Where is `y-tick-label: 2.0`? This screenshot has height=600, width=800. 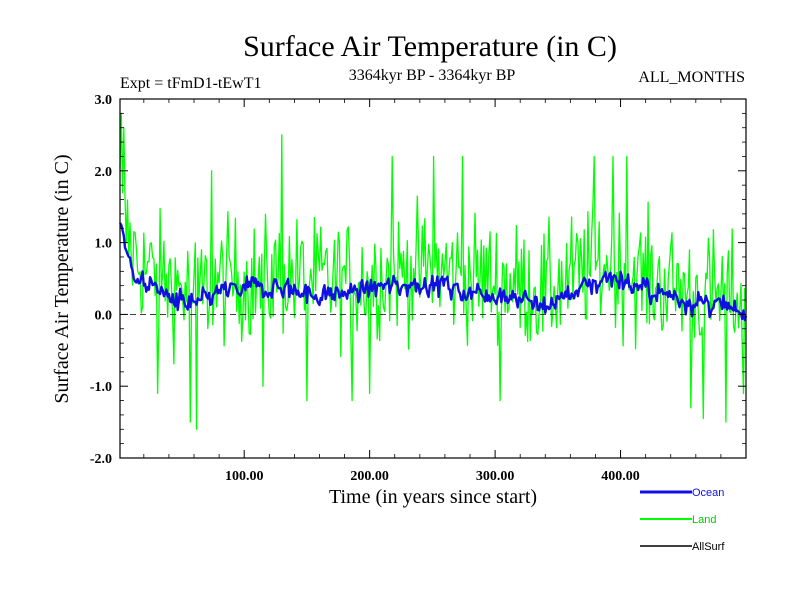 y-tick-label: 2.0 is located at coordinates (104, 172).